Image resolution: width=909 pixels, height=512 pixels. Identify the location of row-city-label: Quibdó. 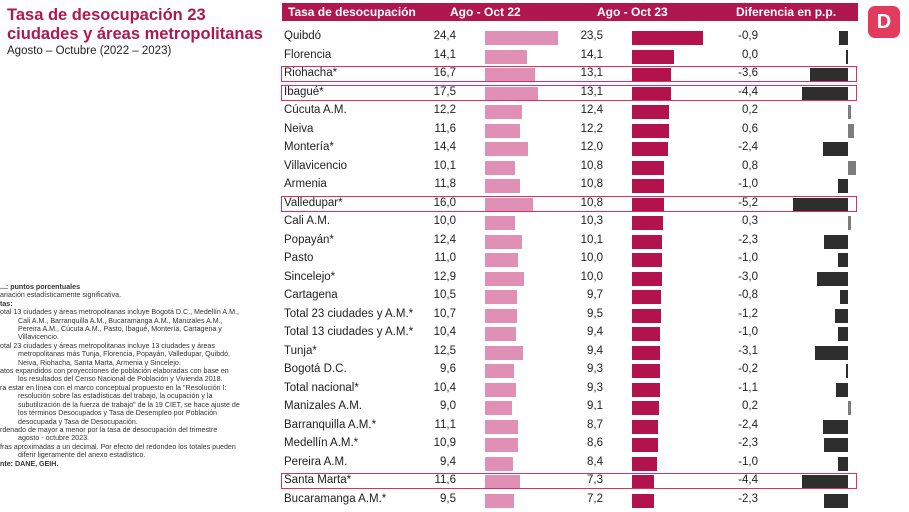
(303, 36).